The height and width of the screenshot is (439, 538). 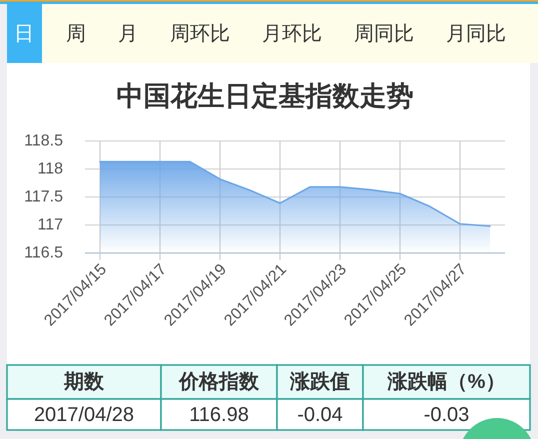 What do you see at coordinates (476, 34) in the screenshot?
I see `tab-label: 月同比` at bounding box center [476, 34].